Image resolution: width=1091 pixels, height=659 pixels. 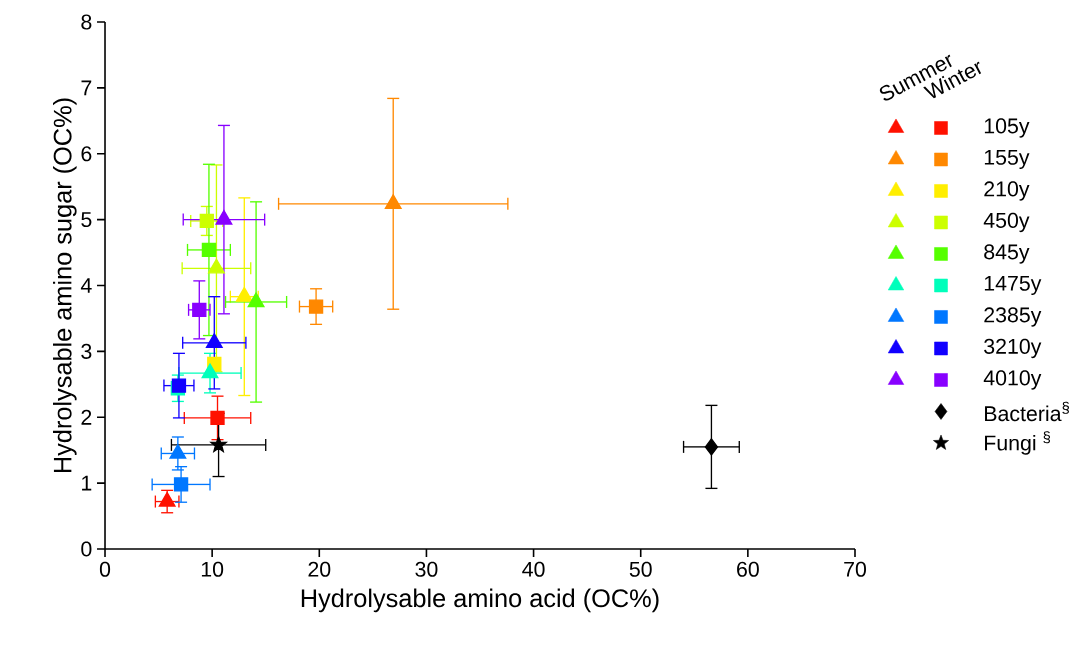 I want to click on legend-label: Fungi $^{§}$, so click(x=1018, y=443).